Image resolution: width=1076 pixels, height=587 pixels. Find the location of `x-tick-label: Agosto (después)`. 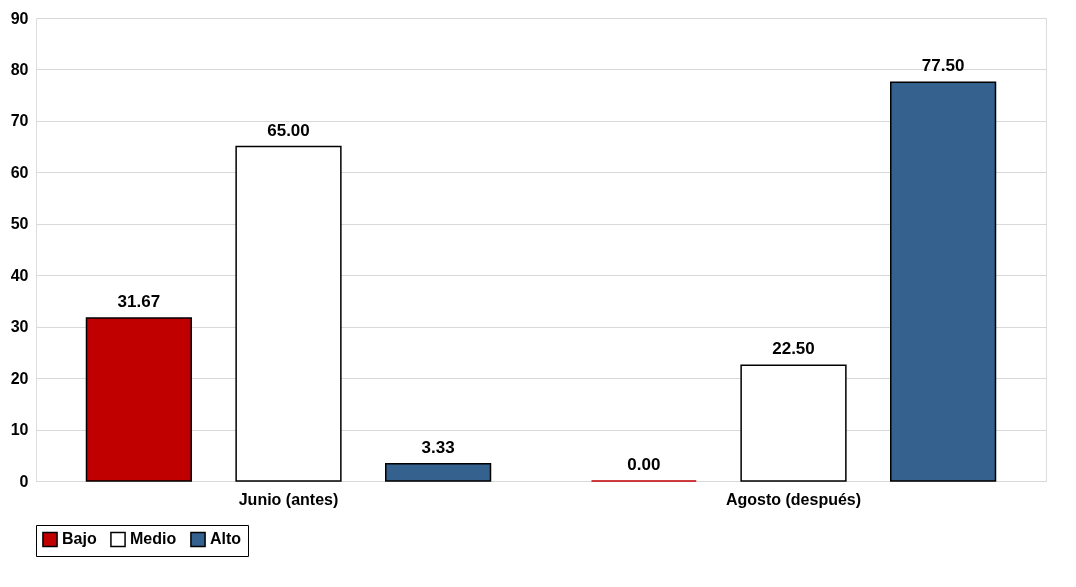

x-tick-label: Agosto (después) is located at coordinates (793, 499).